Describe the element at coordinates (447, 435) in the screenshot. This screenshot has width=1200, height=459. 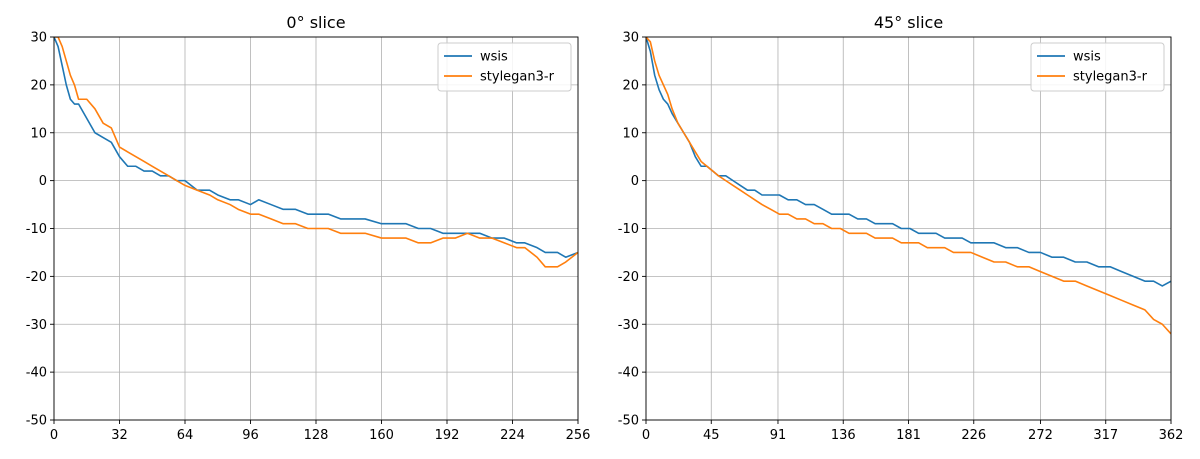
I see `x-tick-label: 192` at that location.